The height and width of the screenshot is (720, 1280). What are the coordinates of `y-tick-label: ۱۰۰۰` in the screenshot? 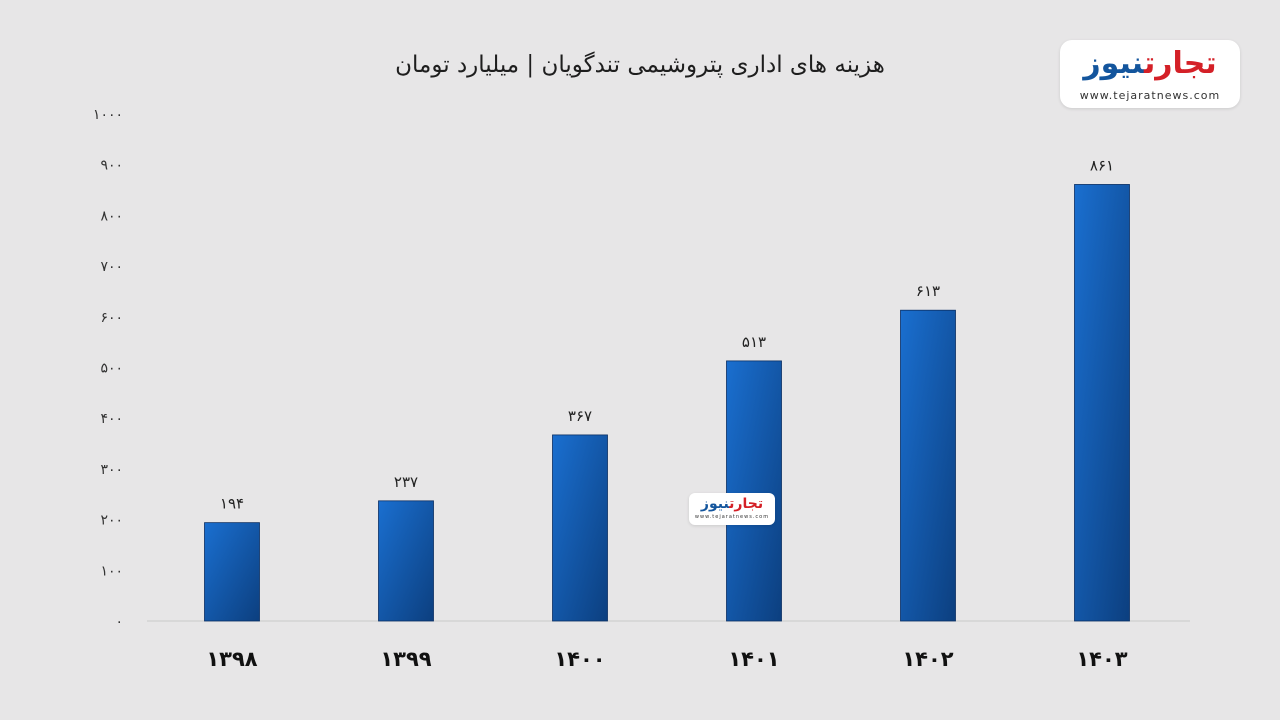 It's located at (108, 115).